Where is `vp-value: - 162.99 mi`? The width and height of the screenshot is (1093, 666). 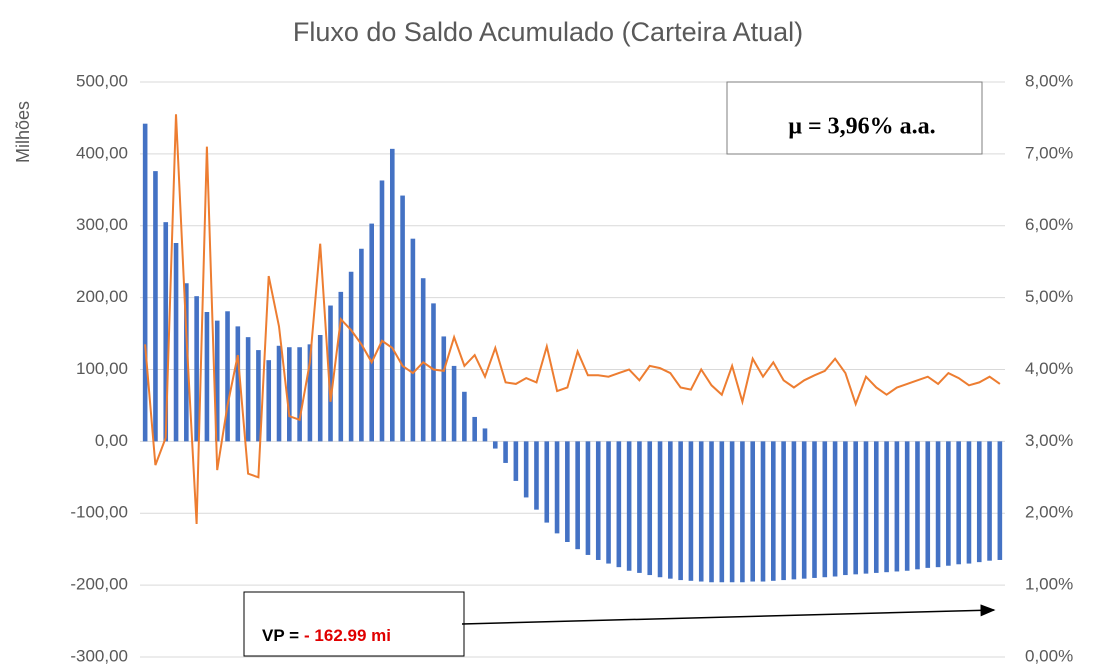
vp-value: - 162.99 mi is located at coordinates (347, 635).